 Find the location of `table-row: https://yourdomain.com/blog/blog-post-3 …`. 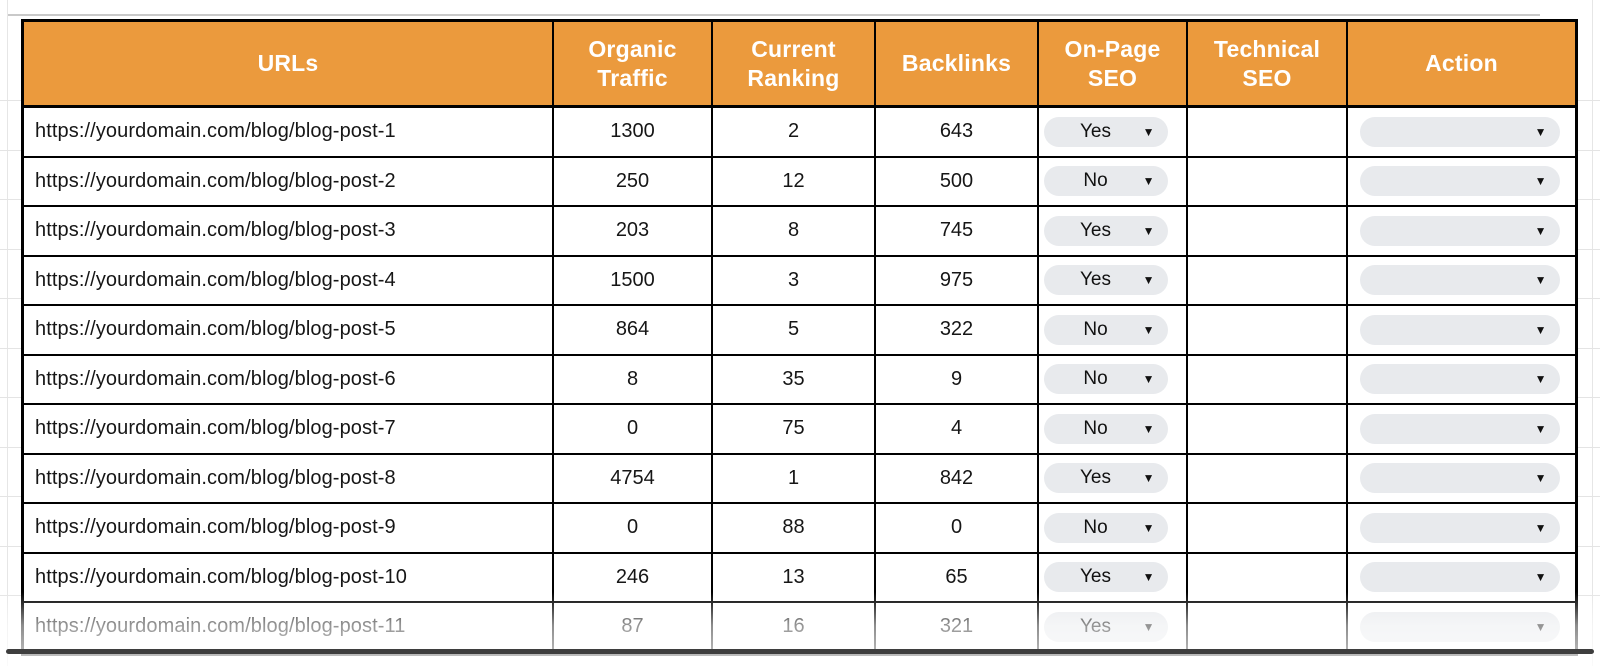

table-row: https://yourdomain.com/blog/blog-post-3 … is located at coordinates (799, 232).